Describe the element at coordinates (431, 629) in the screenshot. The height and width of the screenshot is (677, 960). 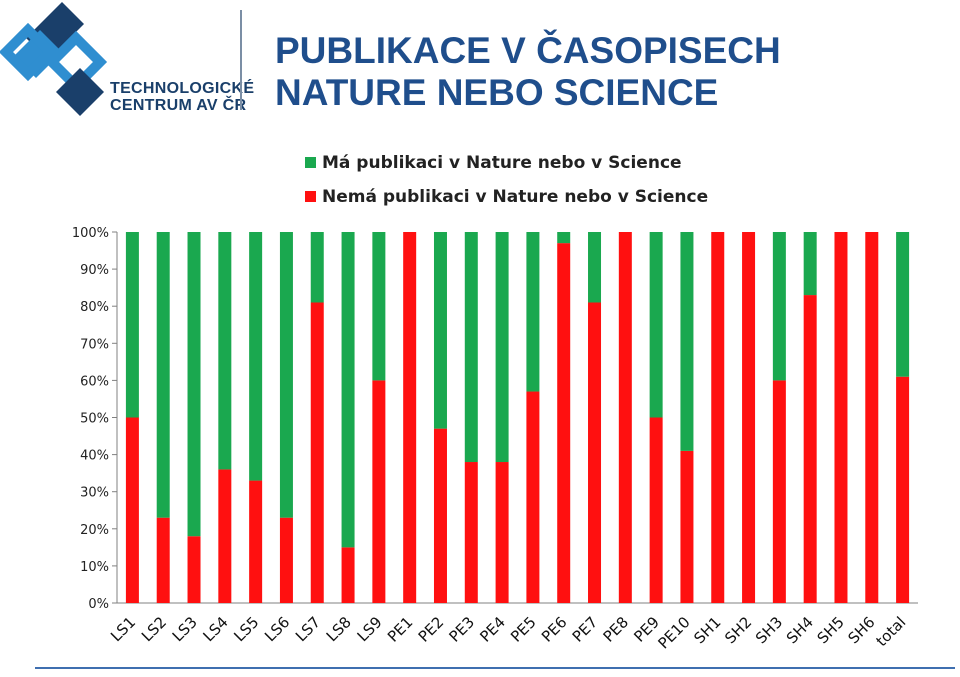
I see `x-tick-label: PE2` at that location.